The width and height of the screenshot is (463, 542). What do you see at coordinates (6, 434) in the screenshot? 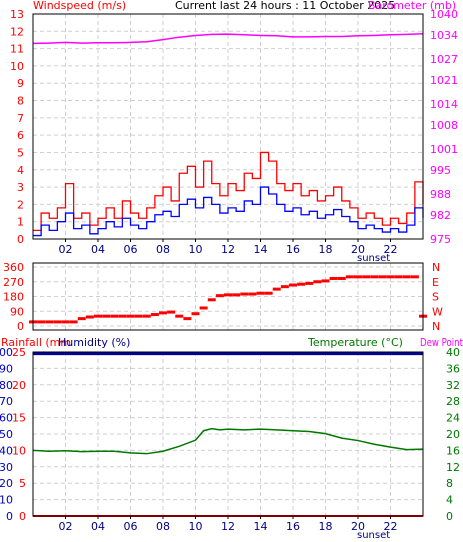
I see `y-tick-label: 50` at bounding box center [6, 434].